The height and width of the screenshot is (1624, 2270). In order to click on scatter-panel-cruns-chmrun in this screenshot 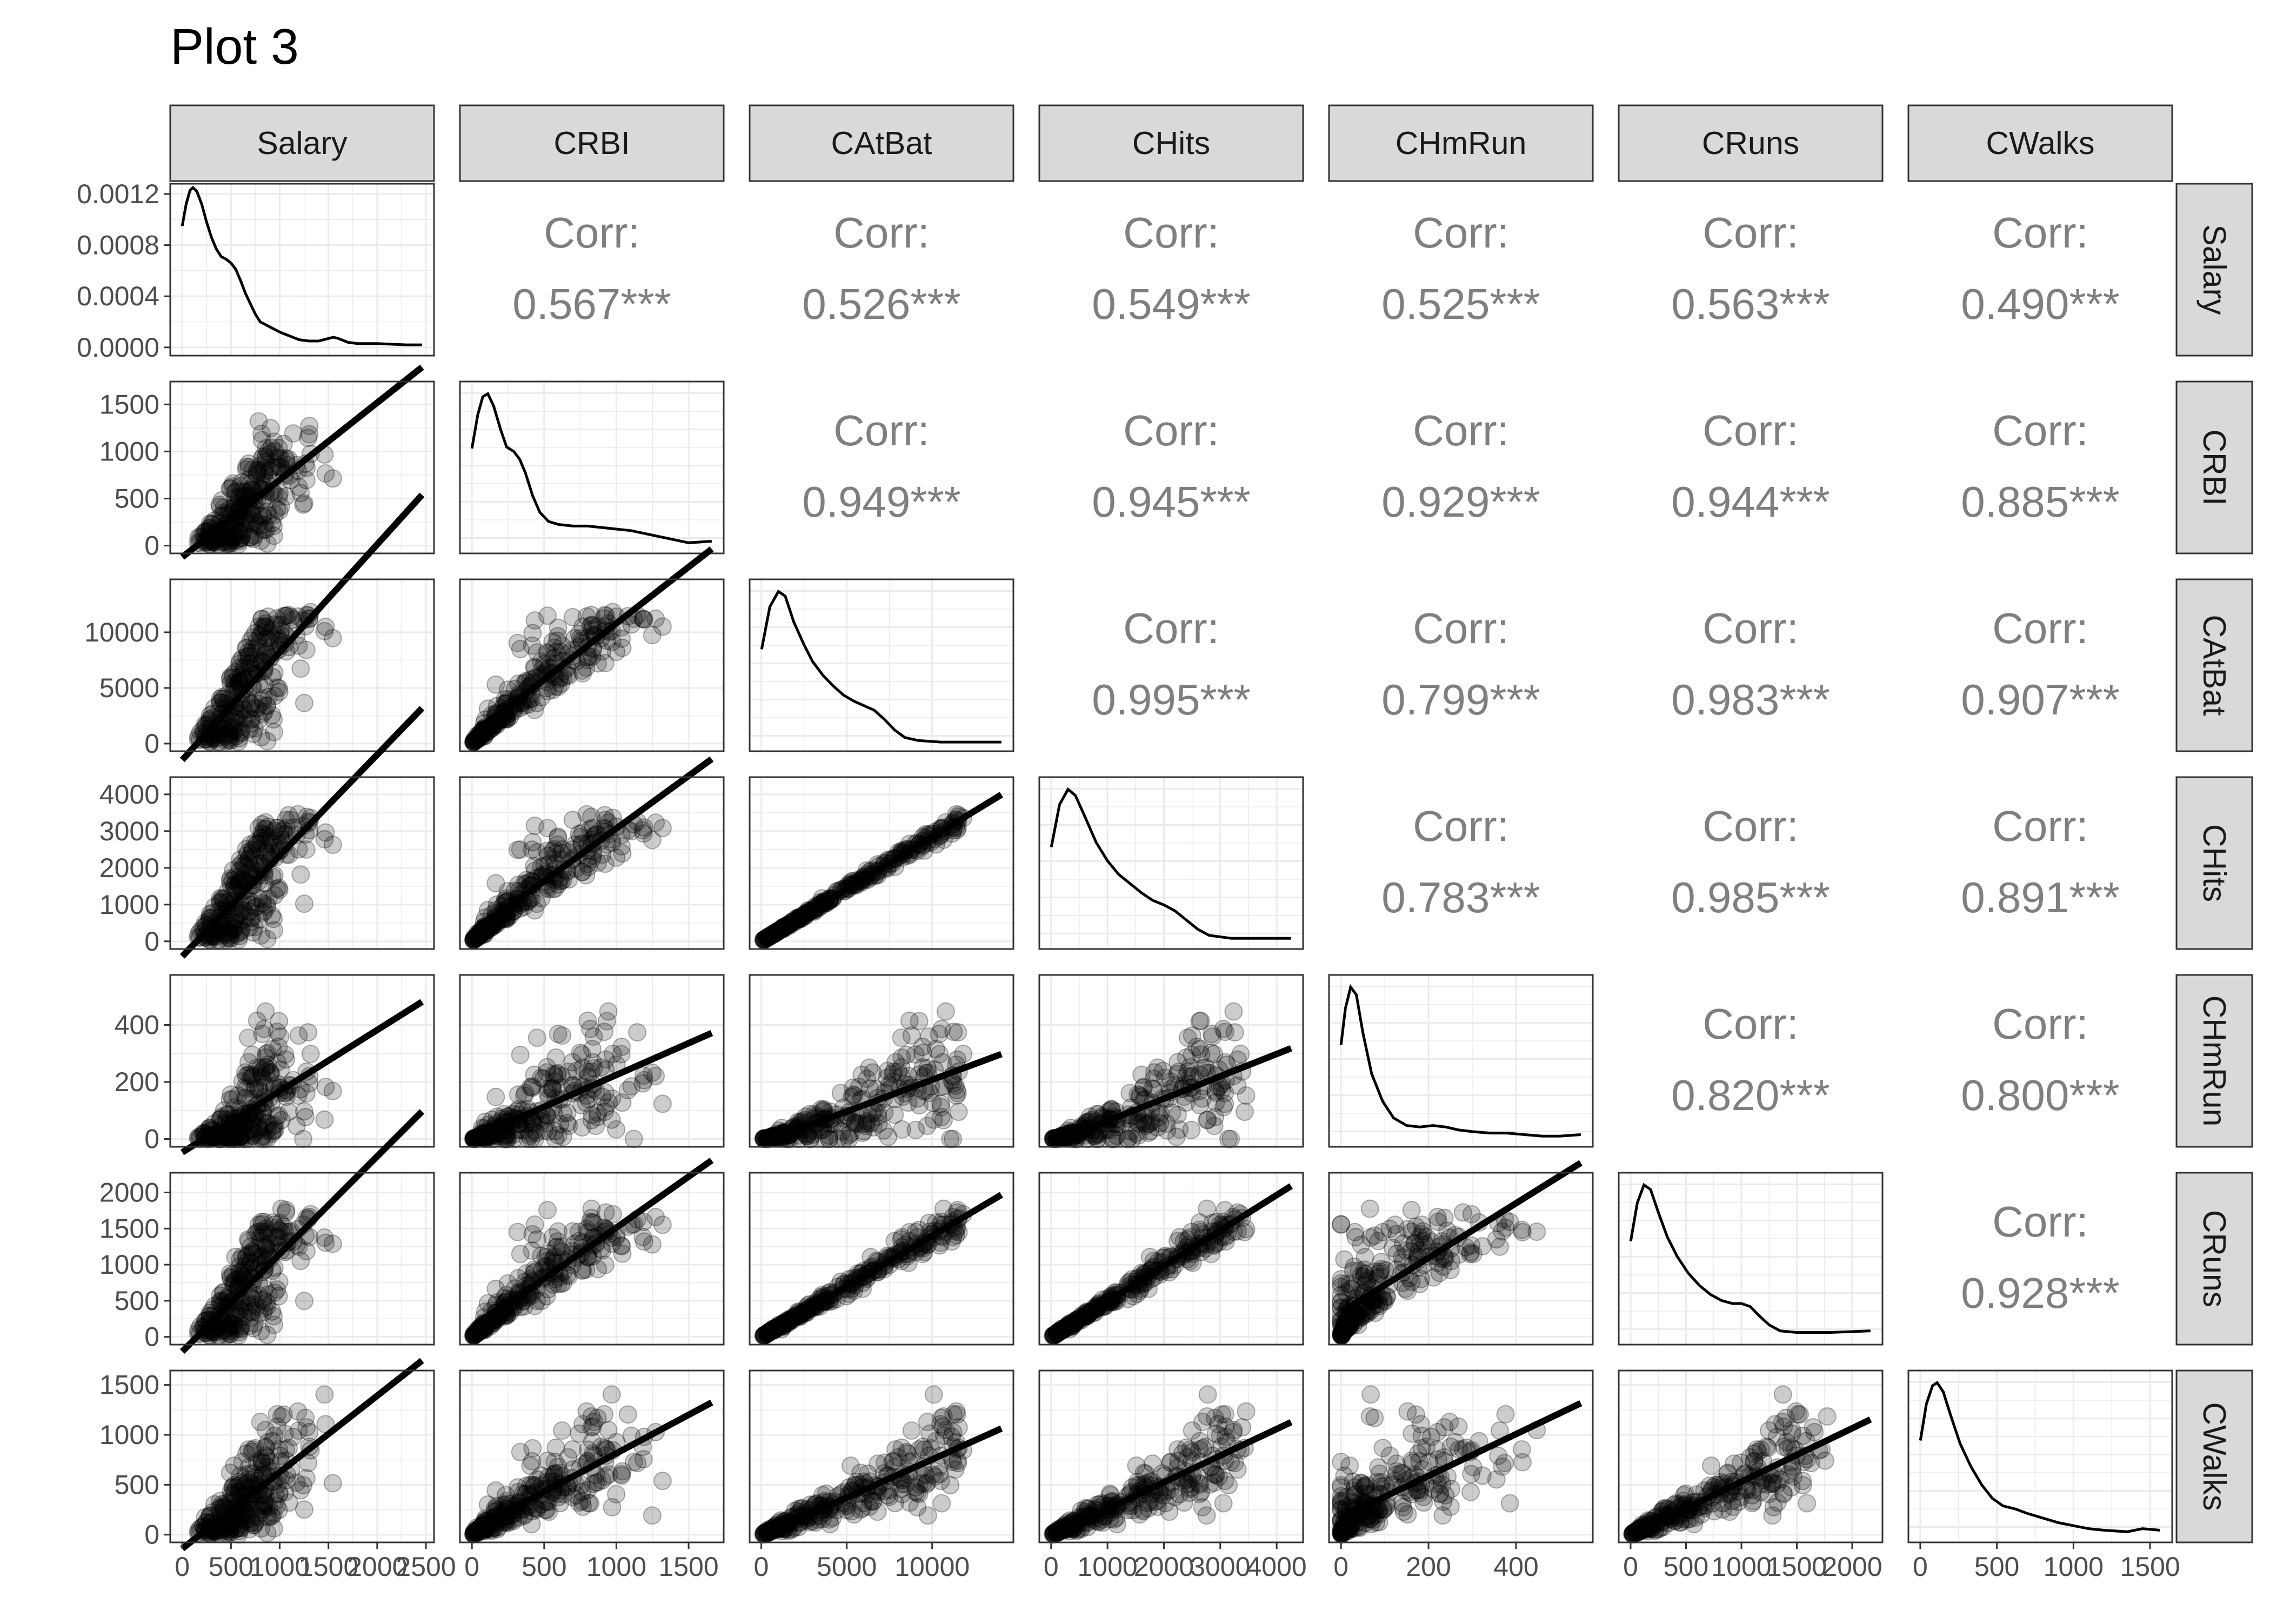, I will do `click(1461, 1253)`.